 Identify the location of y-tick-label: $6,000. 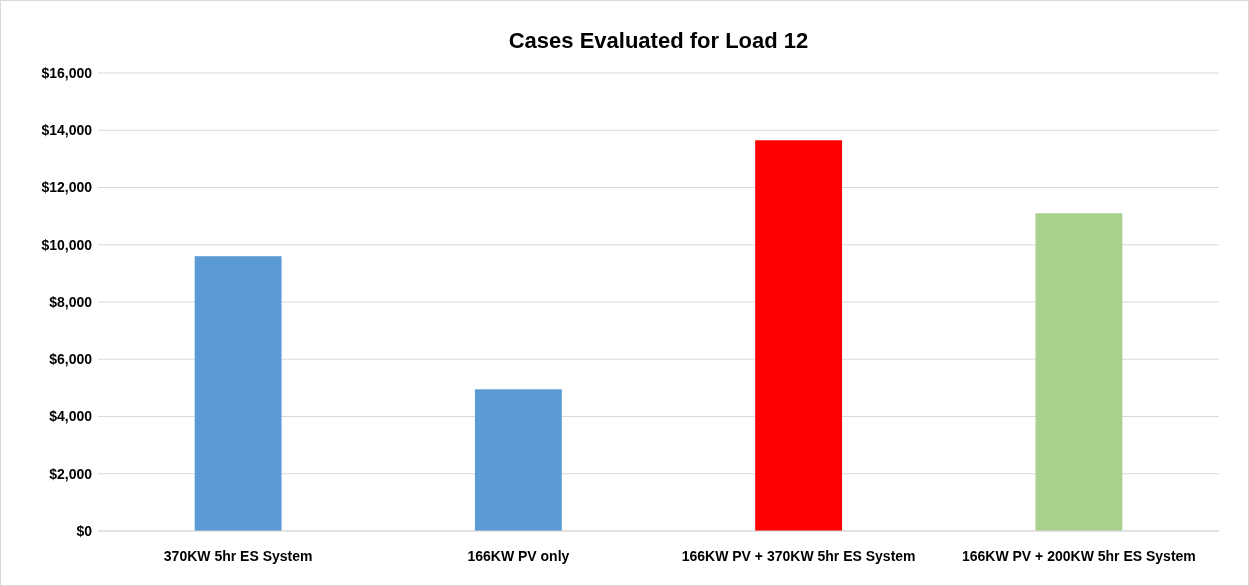
(71, 359).